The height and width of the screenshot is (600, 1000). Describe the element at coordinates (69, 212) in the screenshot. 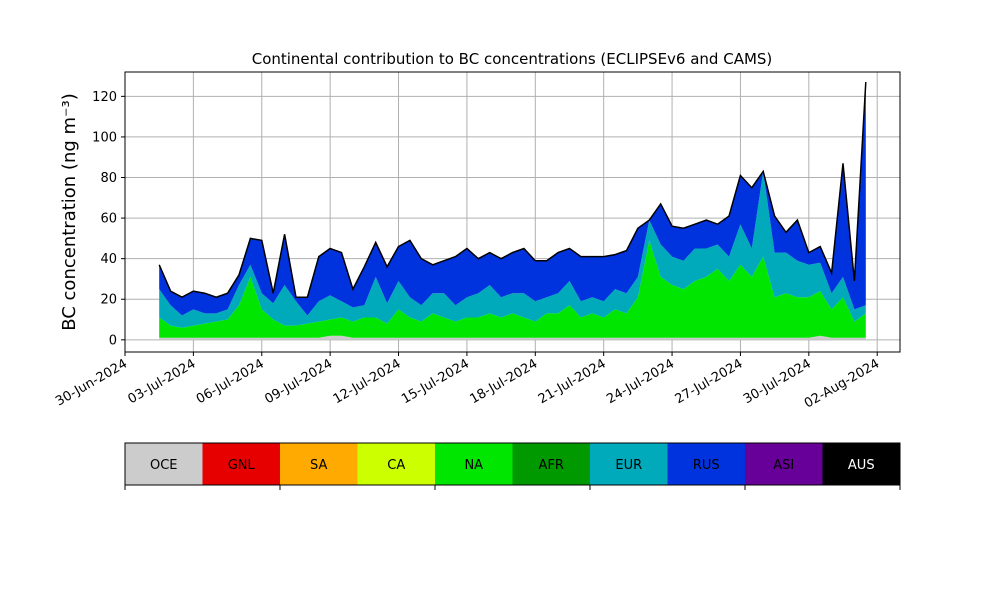

I see `y-axis-label: BC concentration (ng m⁻³)` at that location.